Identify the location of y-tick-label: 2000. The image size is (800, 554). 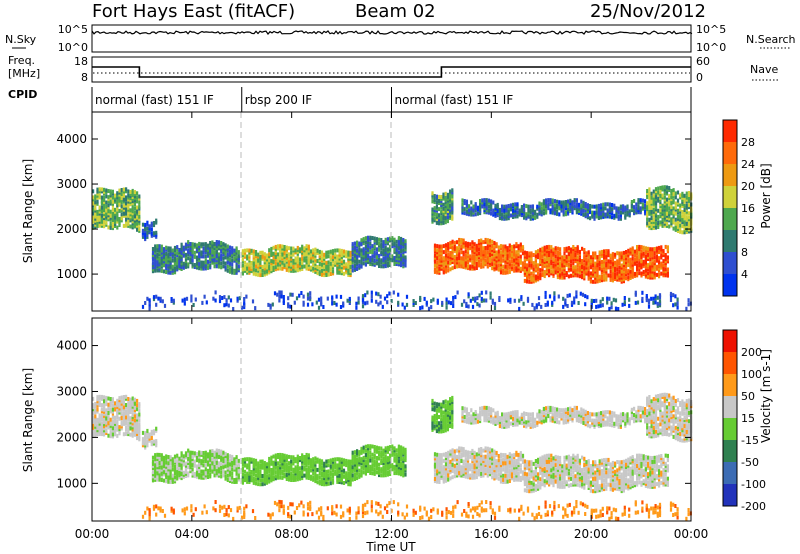
(71, 229).